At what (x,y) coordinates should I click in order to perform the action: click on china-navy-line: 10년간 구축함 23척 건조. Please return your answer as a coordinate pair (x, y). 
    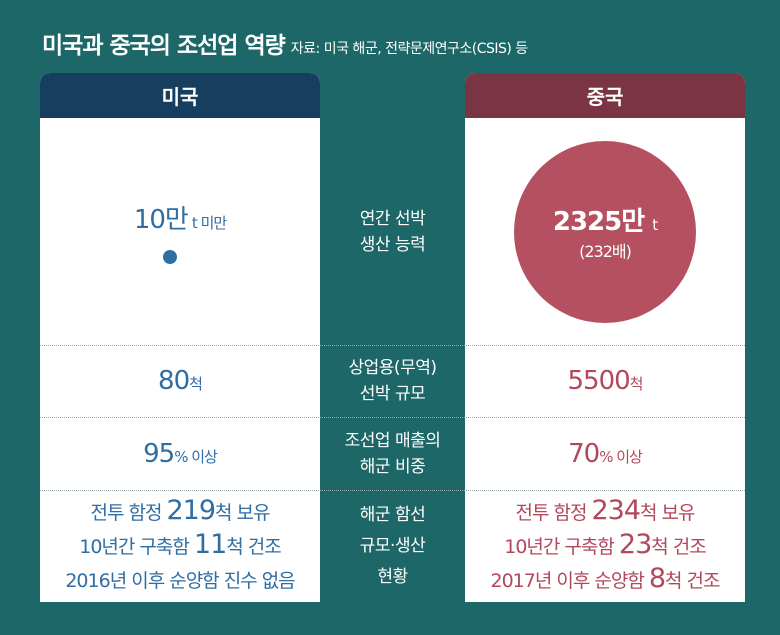
    Looking at the image, I should click on (605, 546).